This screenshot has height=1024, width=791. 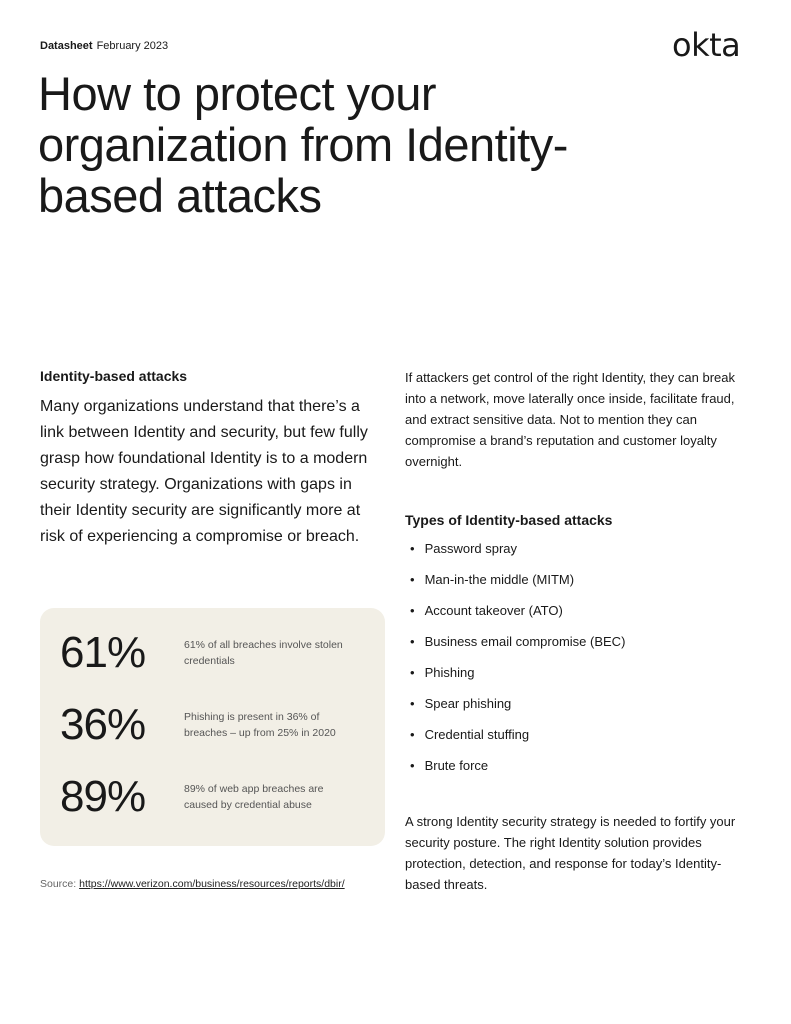 What do you see at coordinates (103, 796) in the screenshot?
I see `stat-value: 89%` at bounding box center [103, 796].